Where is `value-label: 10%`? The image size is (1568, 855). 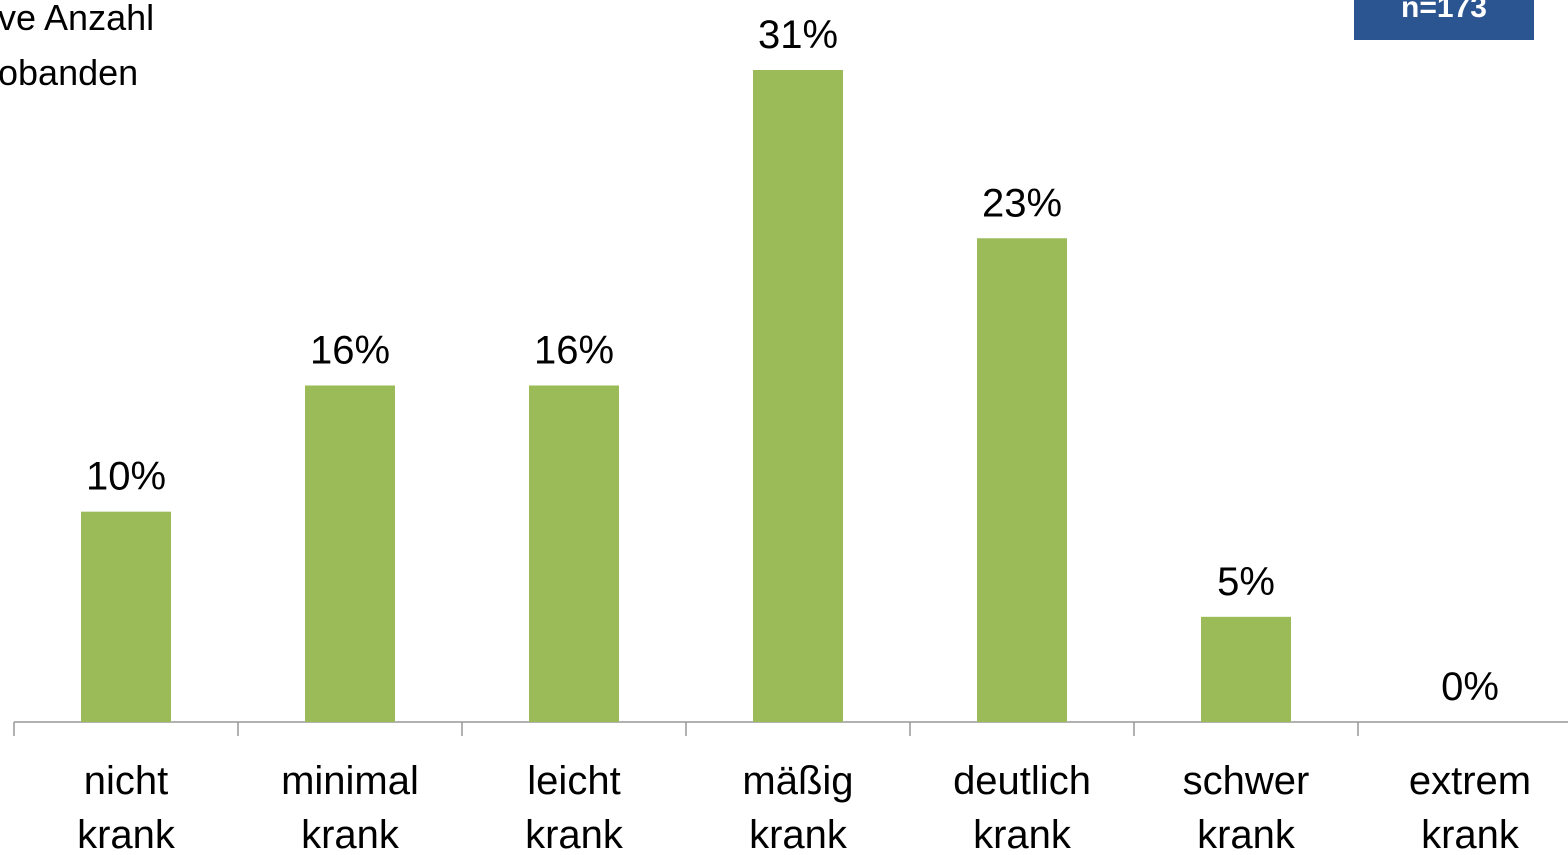
value-label: 10% is located at coordinates (126, 477).